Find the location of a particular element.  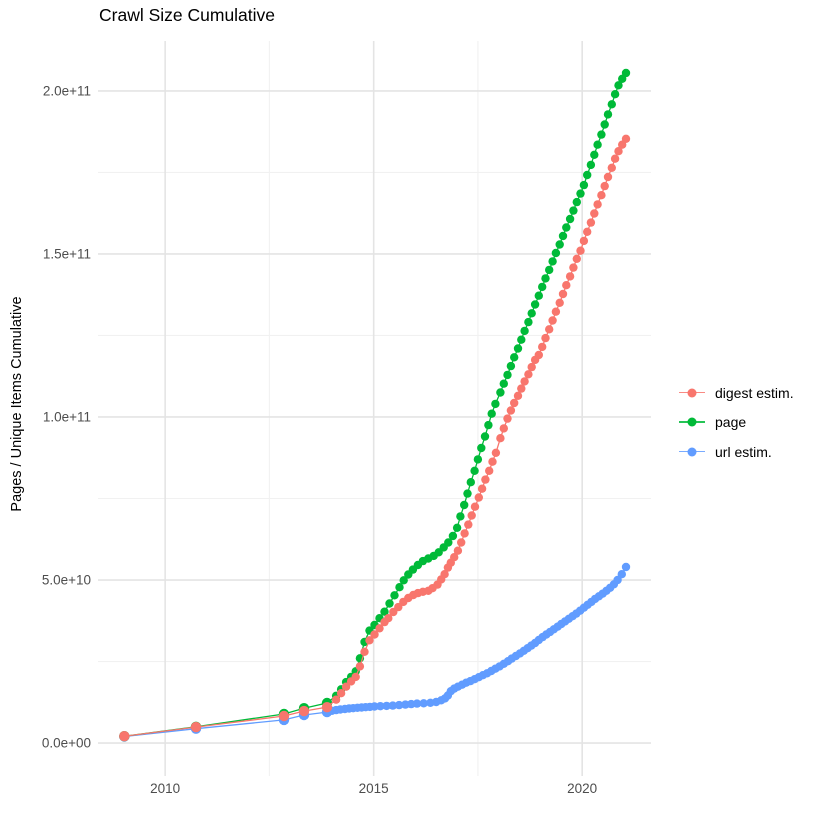

legend-item-url: url estim. is located at coordinates (736, 452).